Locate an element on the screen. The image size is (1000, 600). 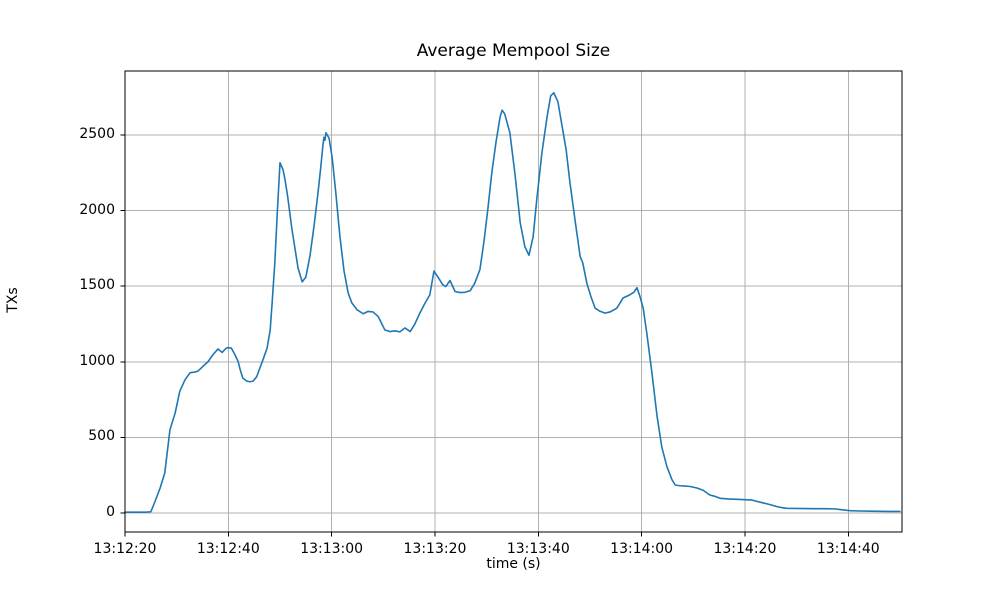
y-tick-label: 2500 is located at coordinates (97, 134).